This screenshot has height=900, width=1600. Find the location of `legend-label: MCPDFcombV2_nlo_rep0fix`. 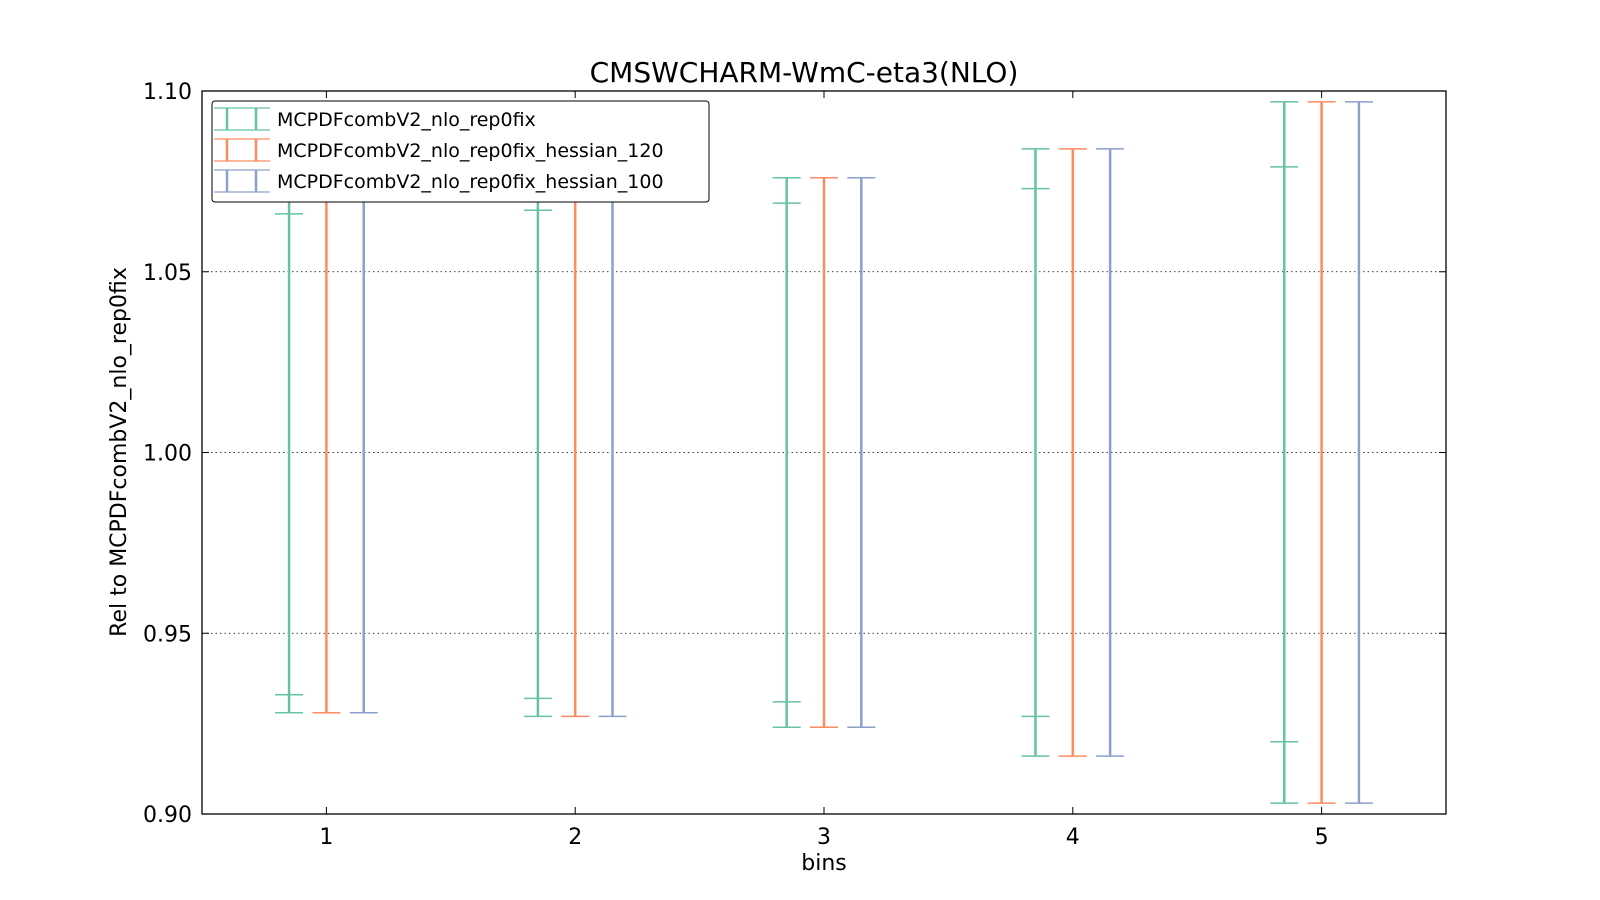

legend-label: MCPDFcombV2_nlo_rep0fix is located at coordinates (406, 120).